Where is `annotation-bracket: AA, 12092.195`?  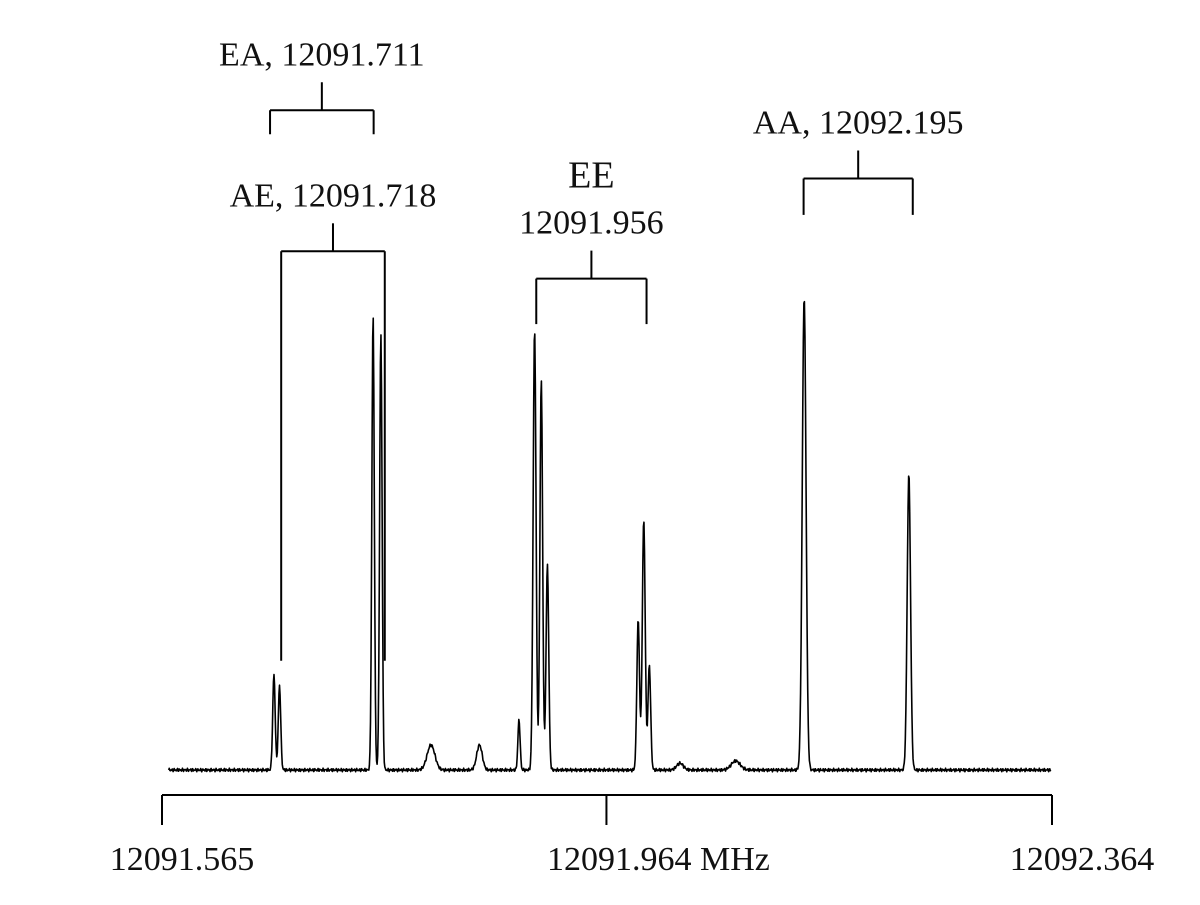
annotation-bracket: AA, 12092.195 is located at coordinates (858, 160).